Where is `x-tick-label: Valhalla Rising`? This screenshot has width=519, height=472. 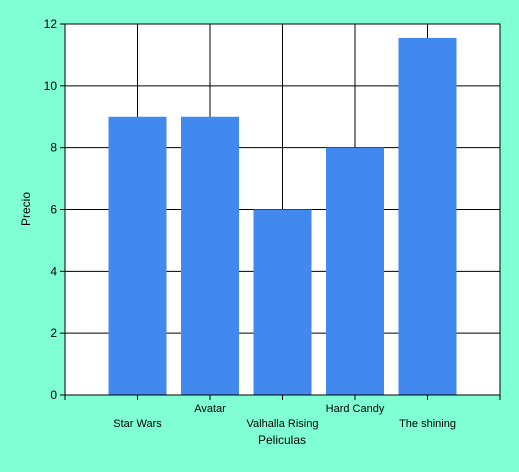
x-tick-label: Valhalla Rising is located at coordinates (283, 424).